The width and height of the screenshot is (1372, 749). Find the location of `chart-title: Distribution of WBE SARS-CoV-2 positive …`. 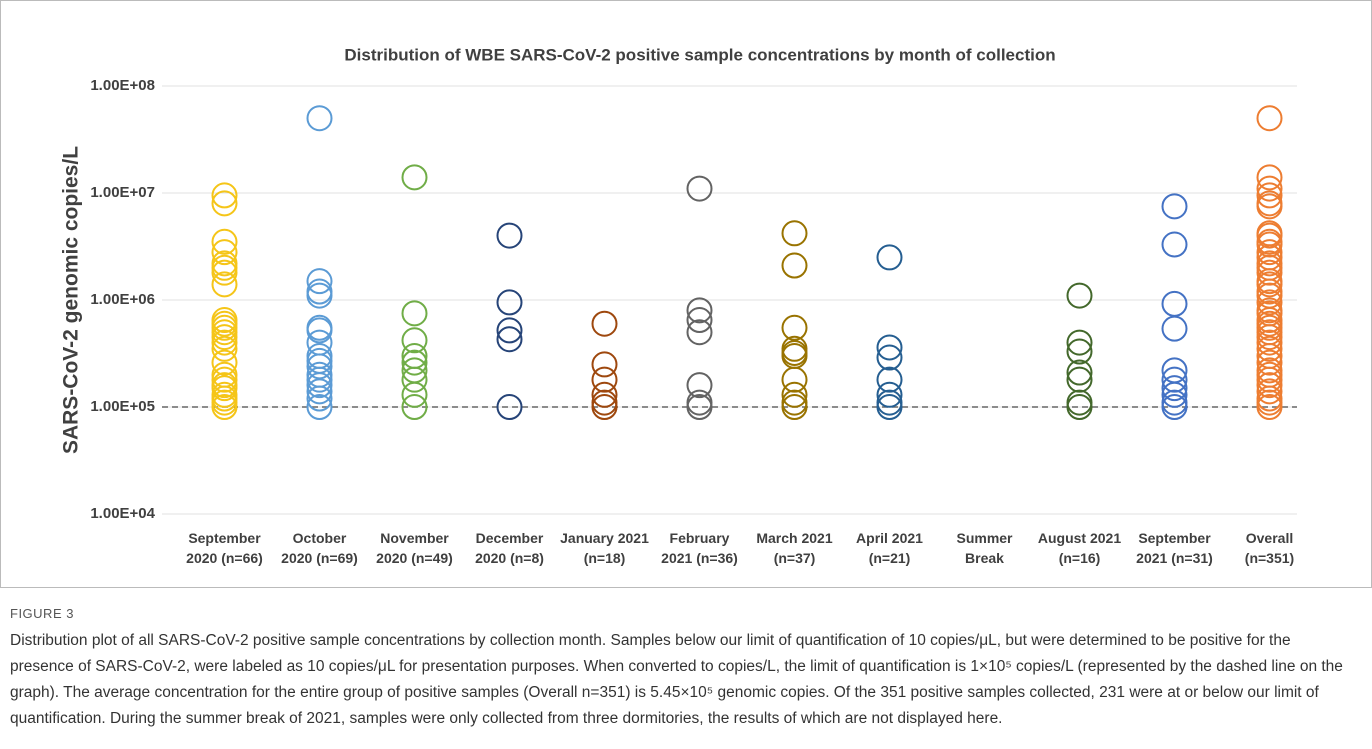

chart-title: Distribution of WBE SARS-CoV-2 positive … is located at coordinates (699, 54).